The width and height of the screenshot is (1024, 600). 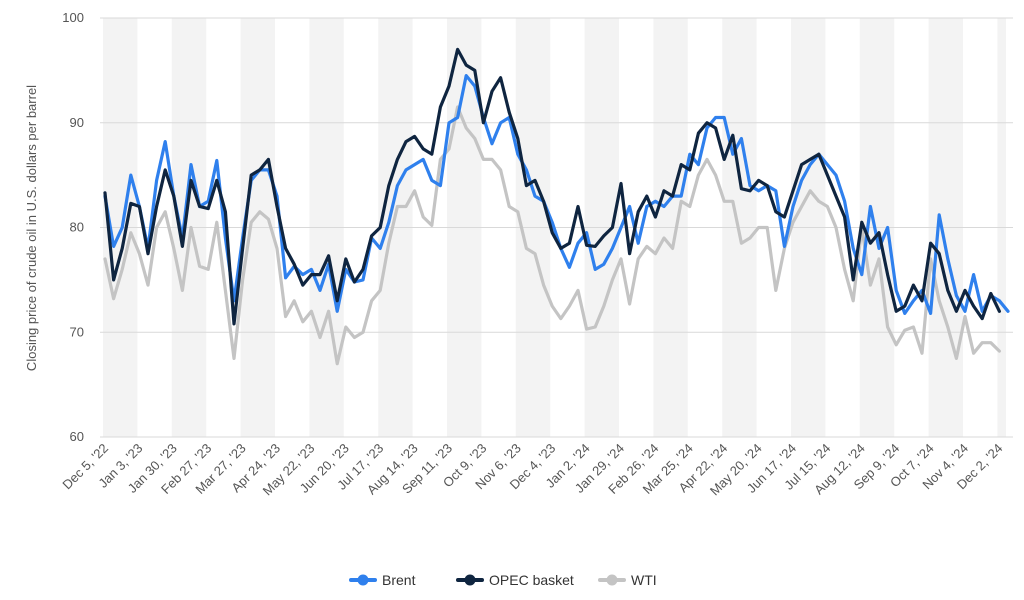 I want to click on legend: Brent OPEC basket WTI, so click(x=503, y=580).